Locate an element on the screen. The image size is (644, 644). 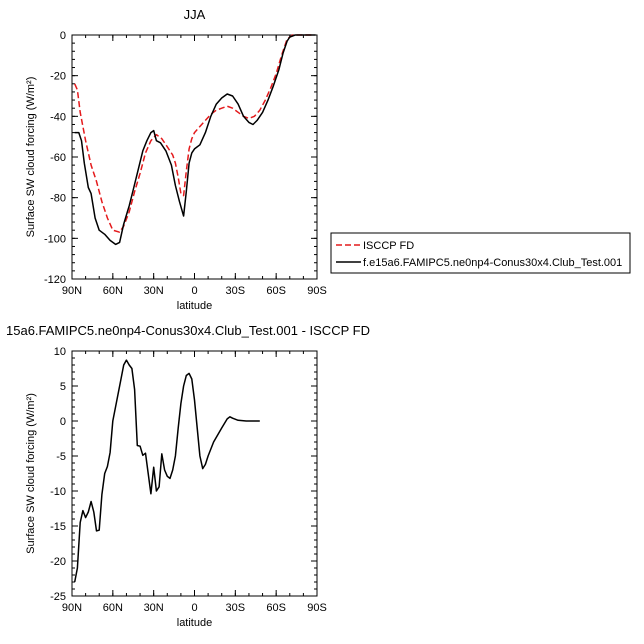
y-tick-label: 5 is located at coordinates (63, 387).